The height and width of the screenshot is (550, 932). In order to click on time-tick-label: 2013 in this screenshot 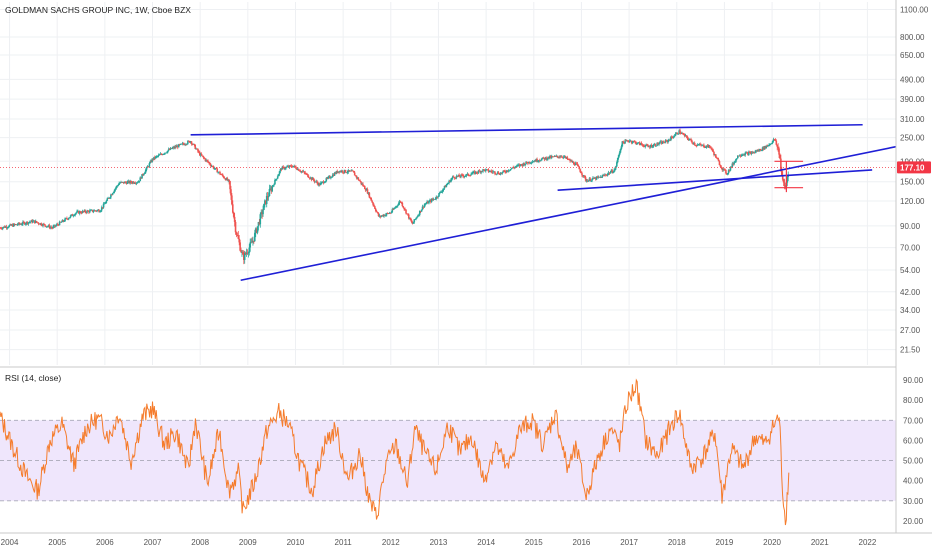, I will do `click(439, 542)`.